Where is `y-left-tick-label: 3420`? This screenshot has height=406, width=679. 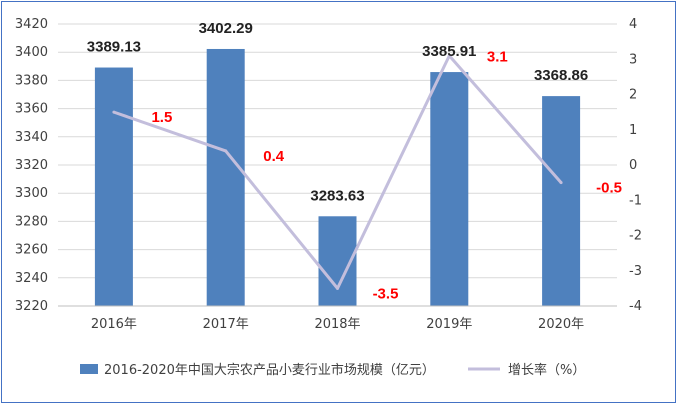 y-left-tick-label: 3420 is located at coordinates (31, 24).